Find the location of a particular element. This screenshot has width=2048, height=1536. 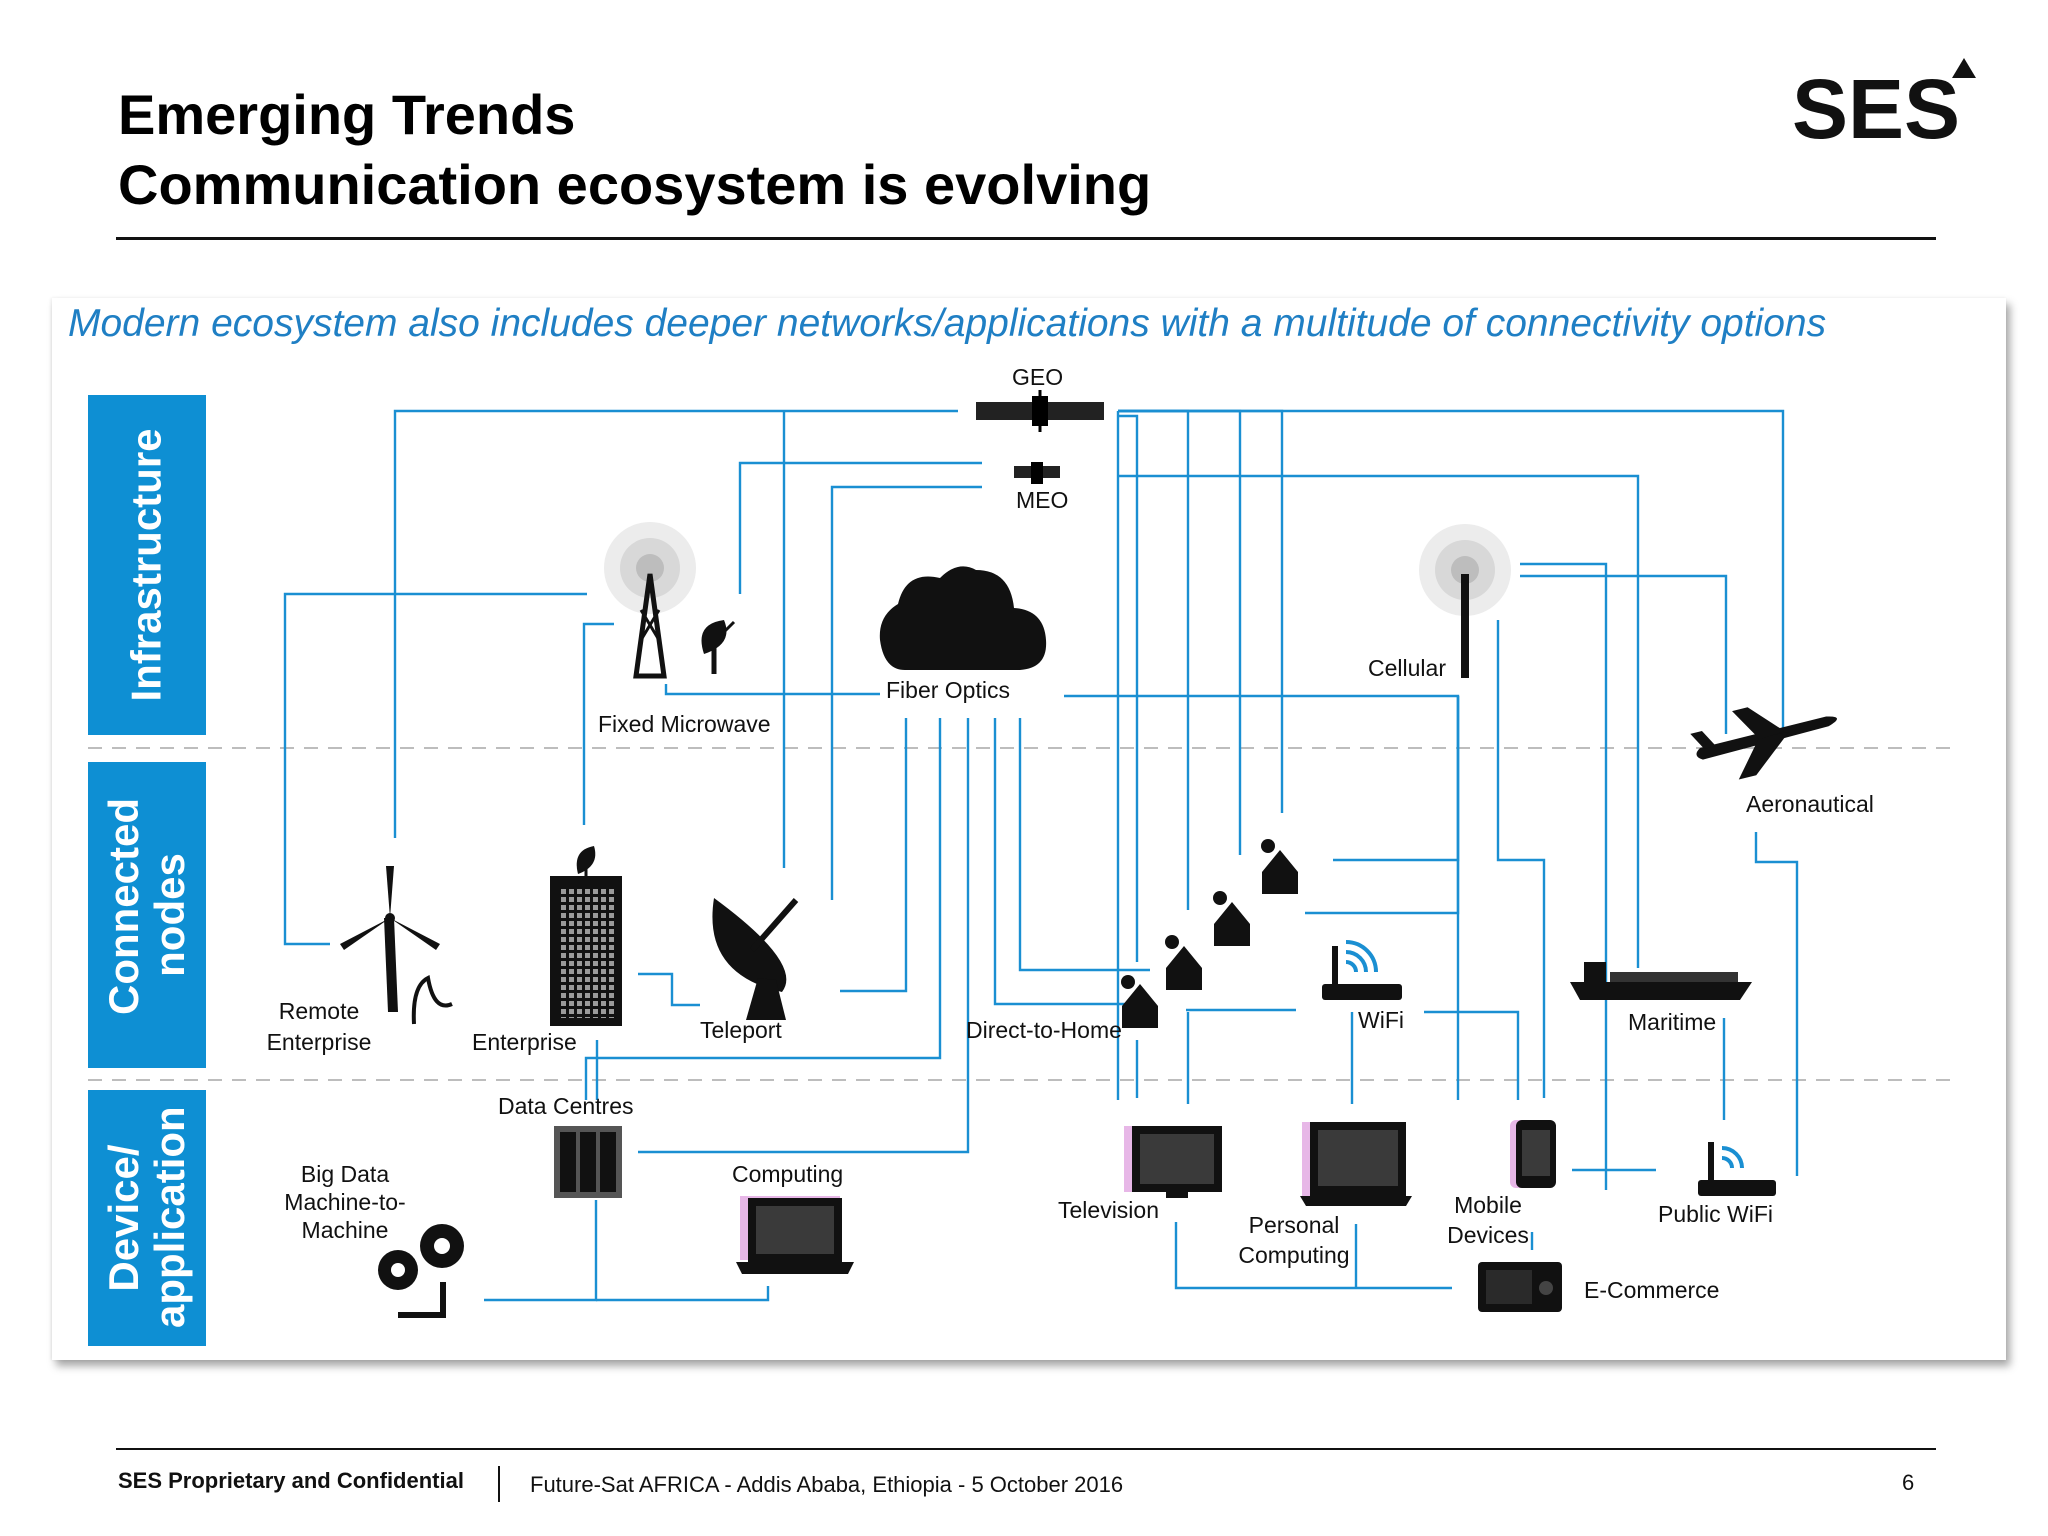

cloud-icon is located at coordinates (963, 618).